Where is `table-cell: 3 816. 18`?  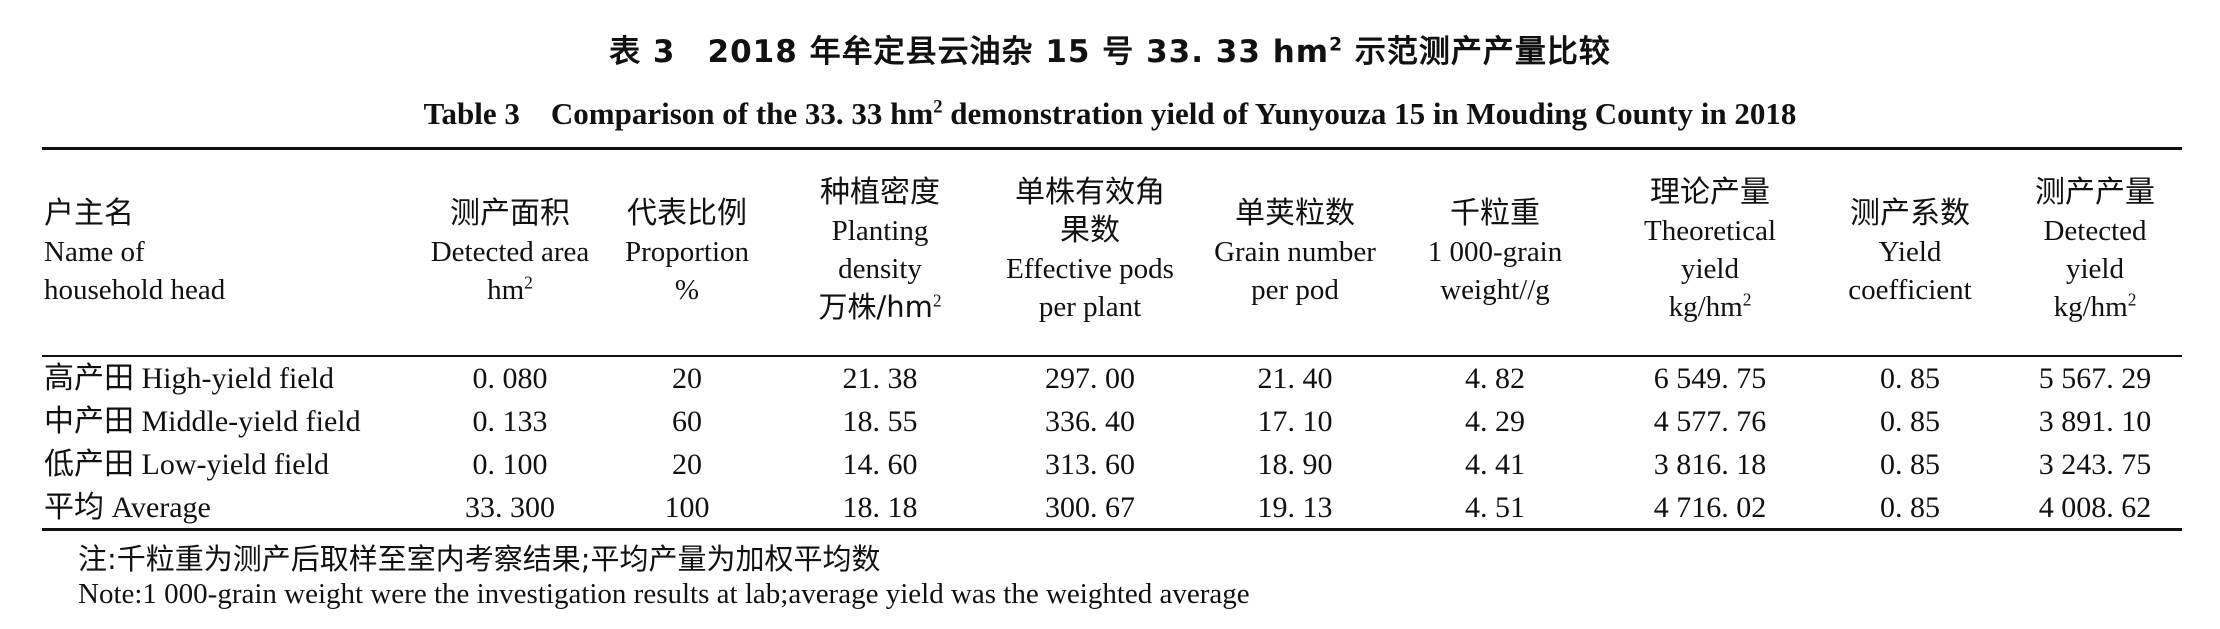
table-cell: 3 816. 18 is located at coordinates (1710, 464).